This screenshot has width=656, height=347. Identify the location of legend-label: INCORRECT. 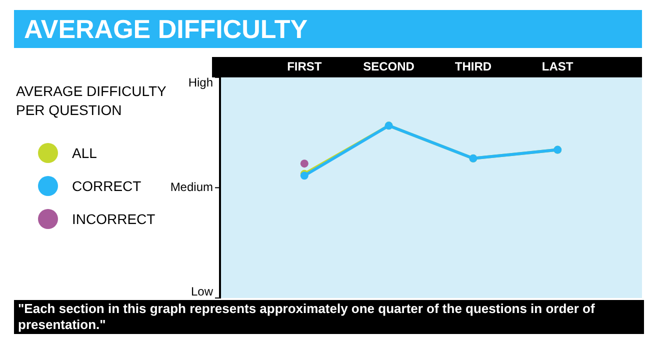
(114, 218).